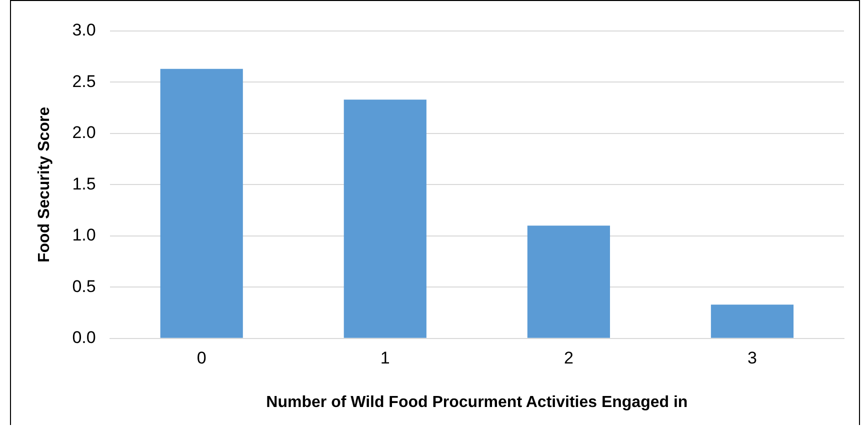 This screenshot has width=864, height=427. Describe the element at coordinates (45, 184) in the screenshot. I see `y-axis-title: Food Security Score` at that location.